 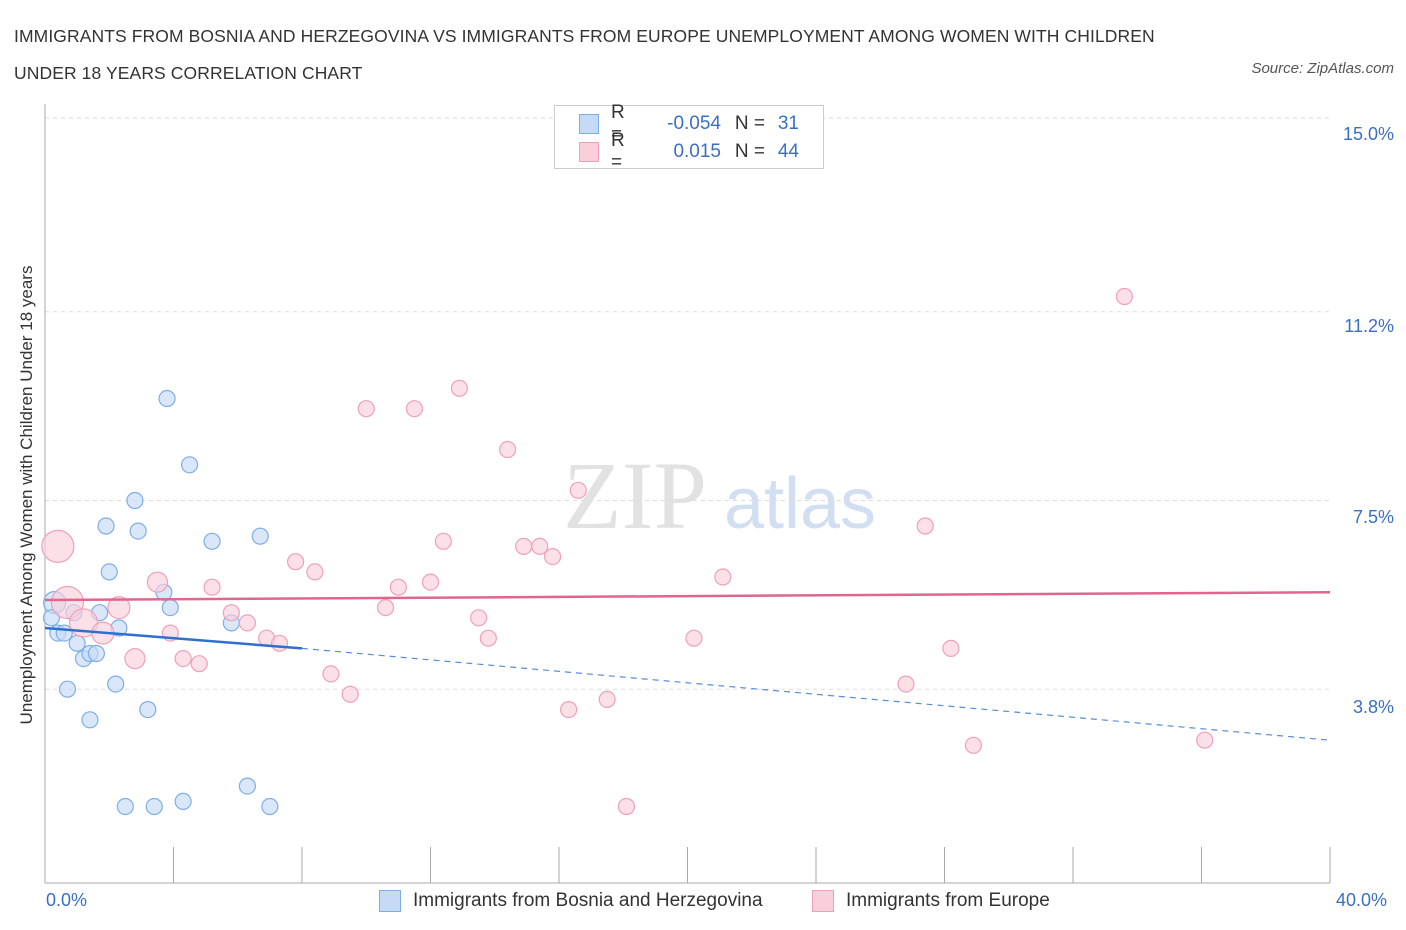 What do you see at coordinates (635, 495) in the screenshot?
I see `watermark: ZIP` at bounding box center [635, 495].